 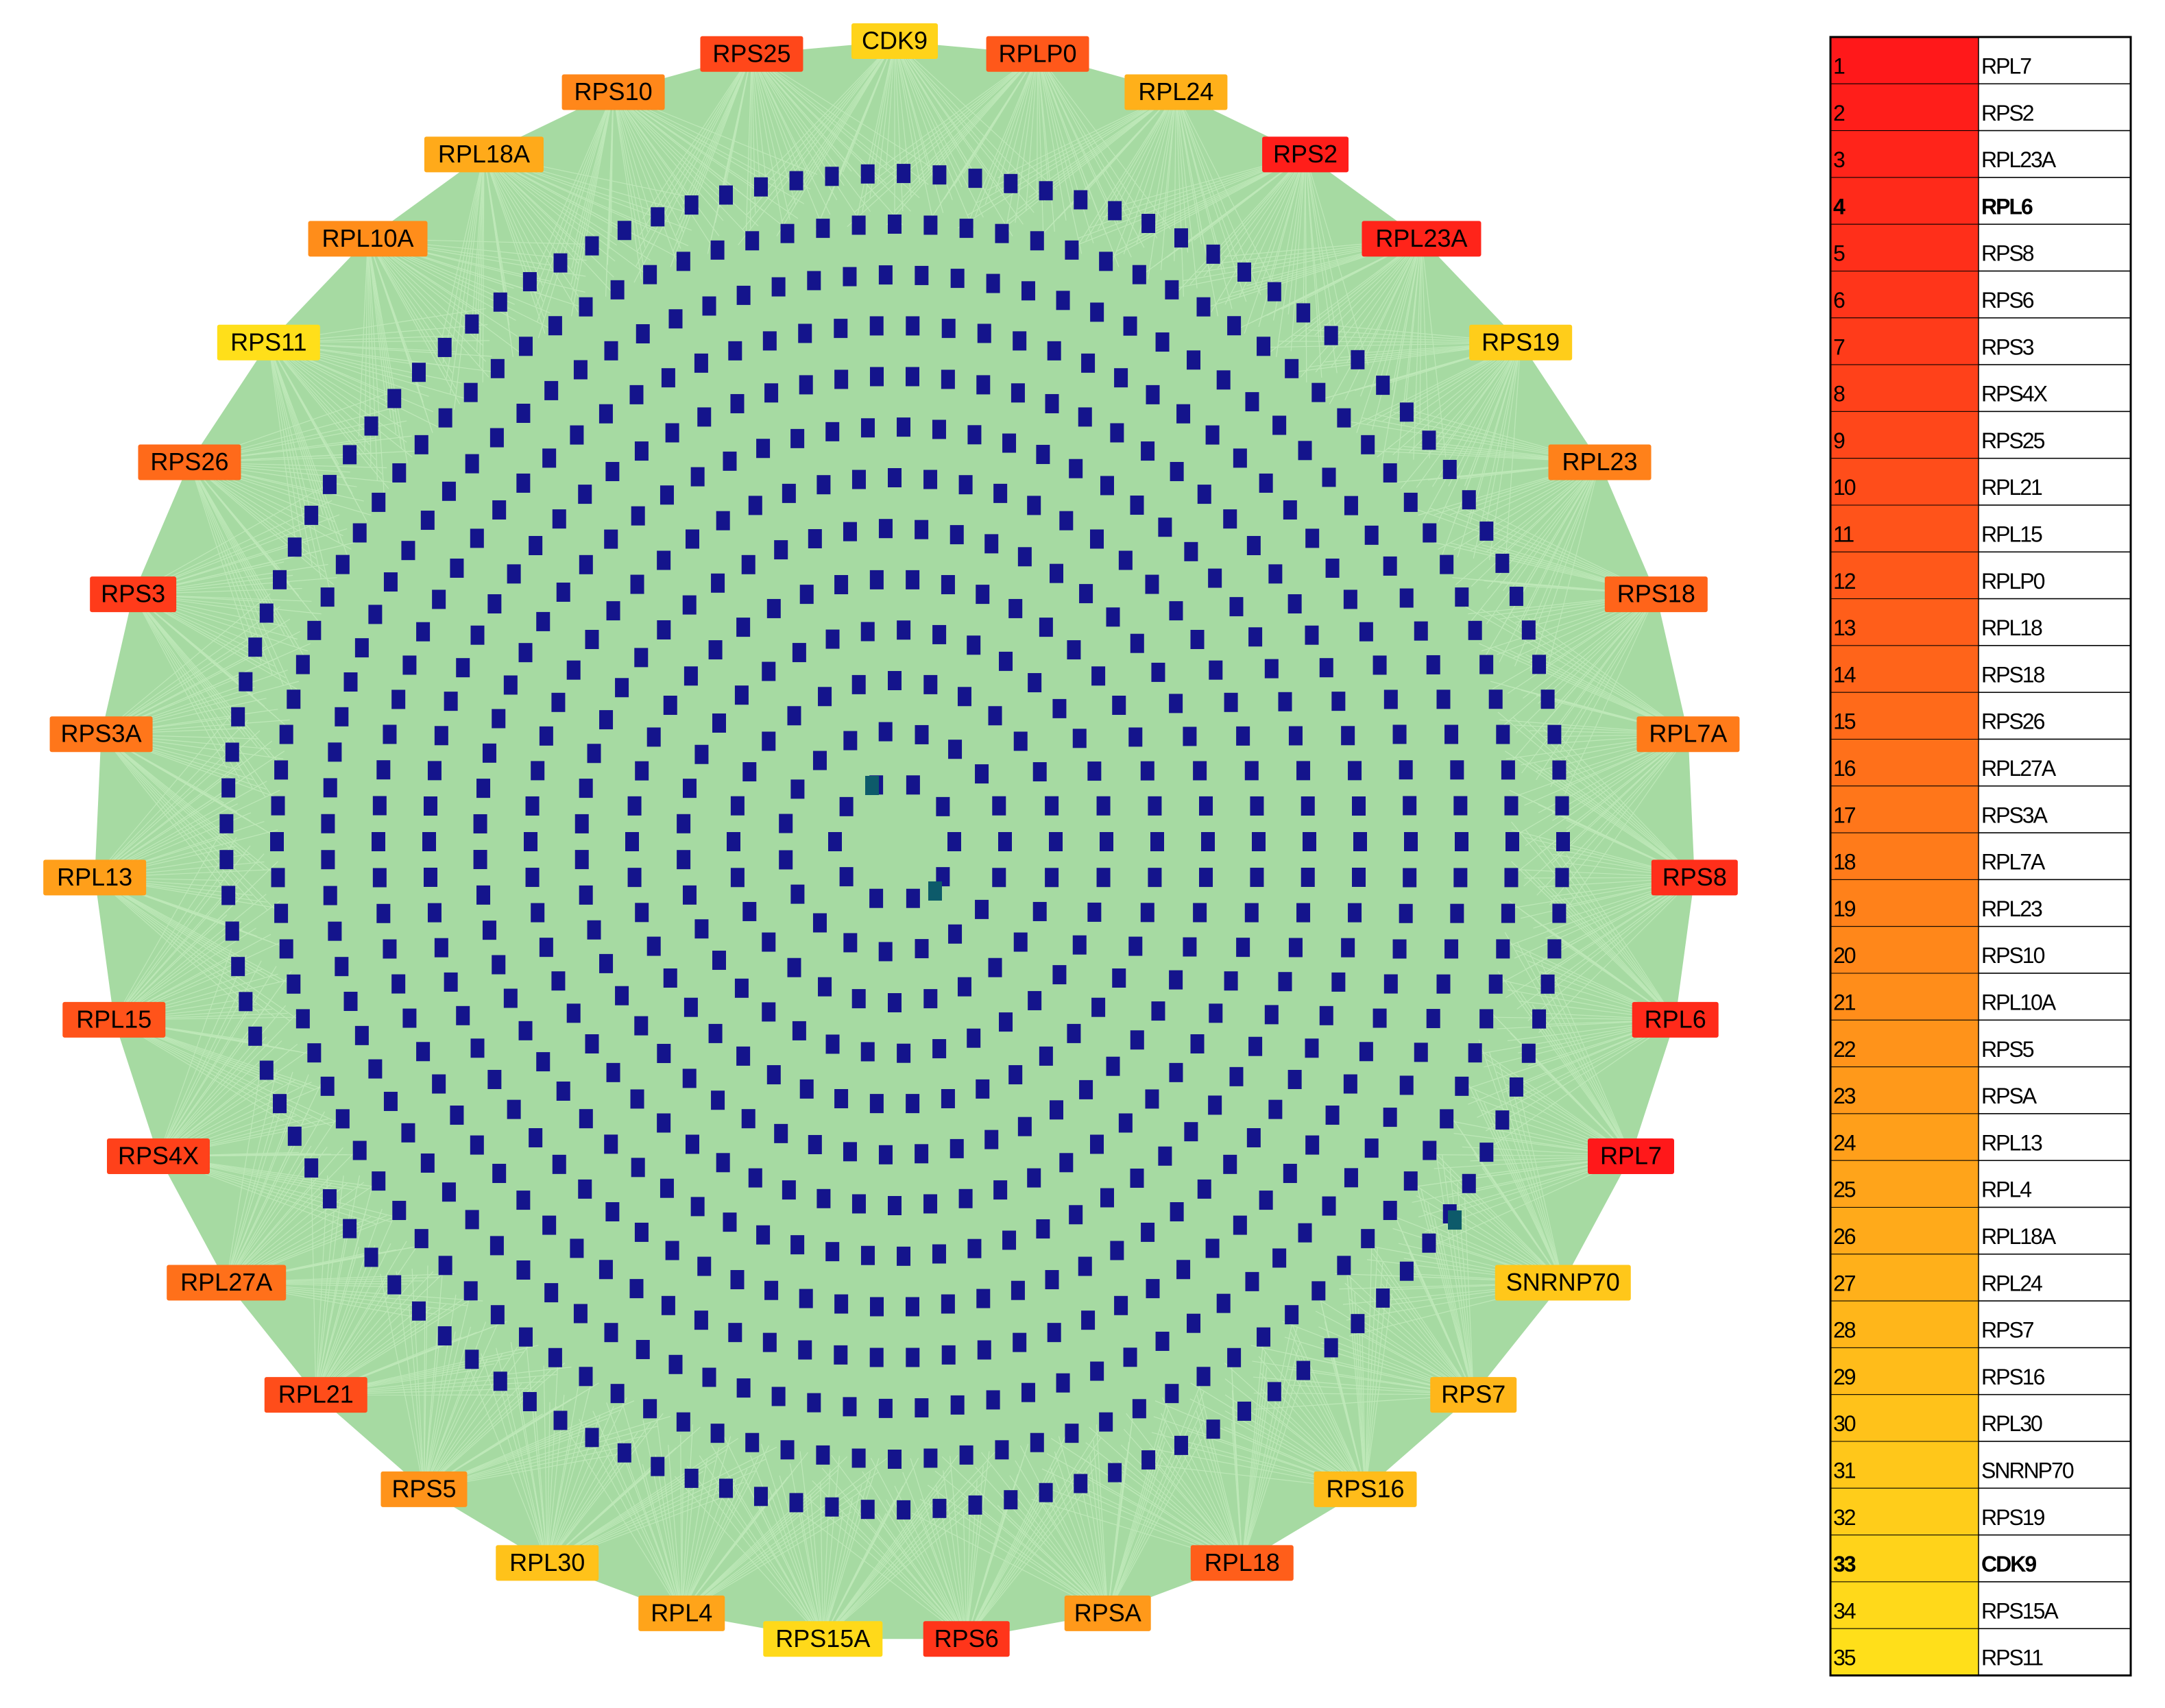 I want to click on gene: RPL13, so click(x=2012, y=1142).